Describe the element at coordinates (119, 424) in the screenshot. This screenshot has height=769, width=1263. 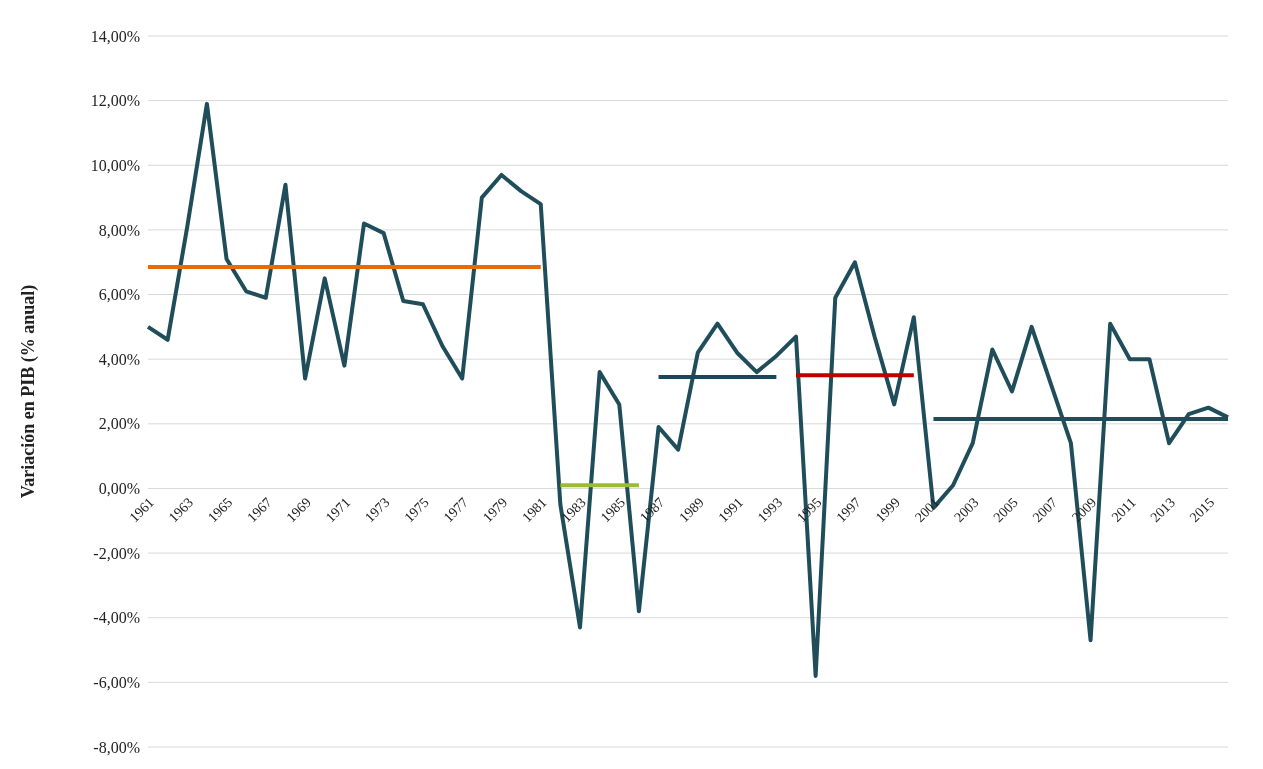
I see `y-tick-label: 2,00%` at that location.